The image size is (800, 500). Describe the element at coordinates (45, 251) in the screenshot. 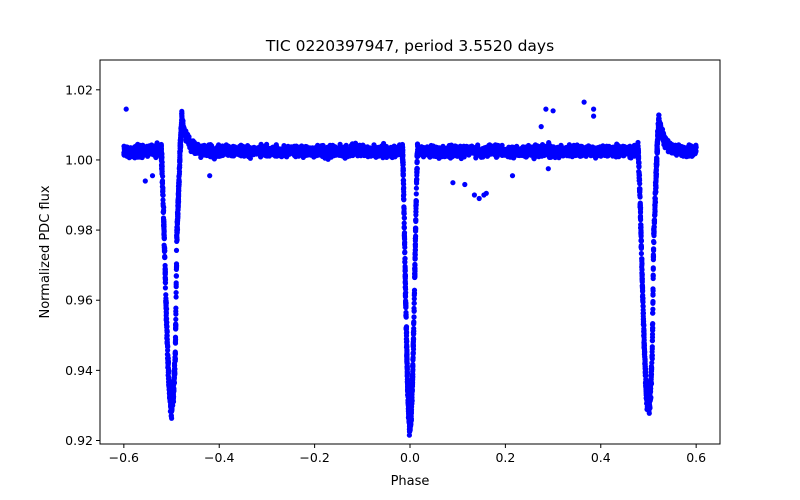

I see `y-axis-label: Normalized PDC flux` at that location.